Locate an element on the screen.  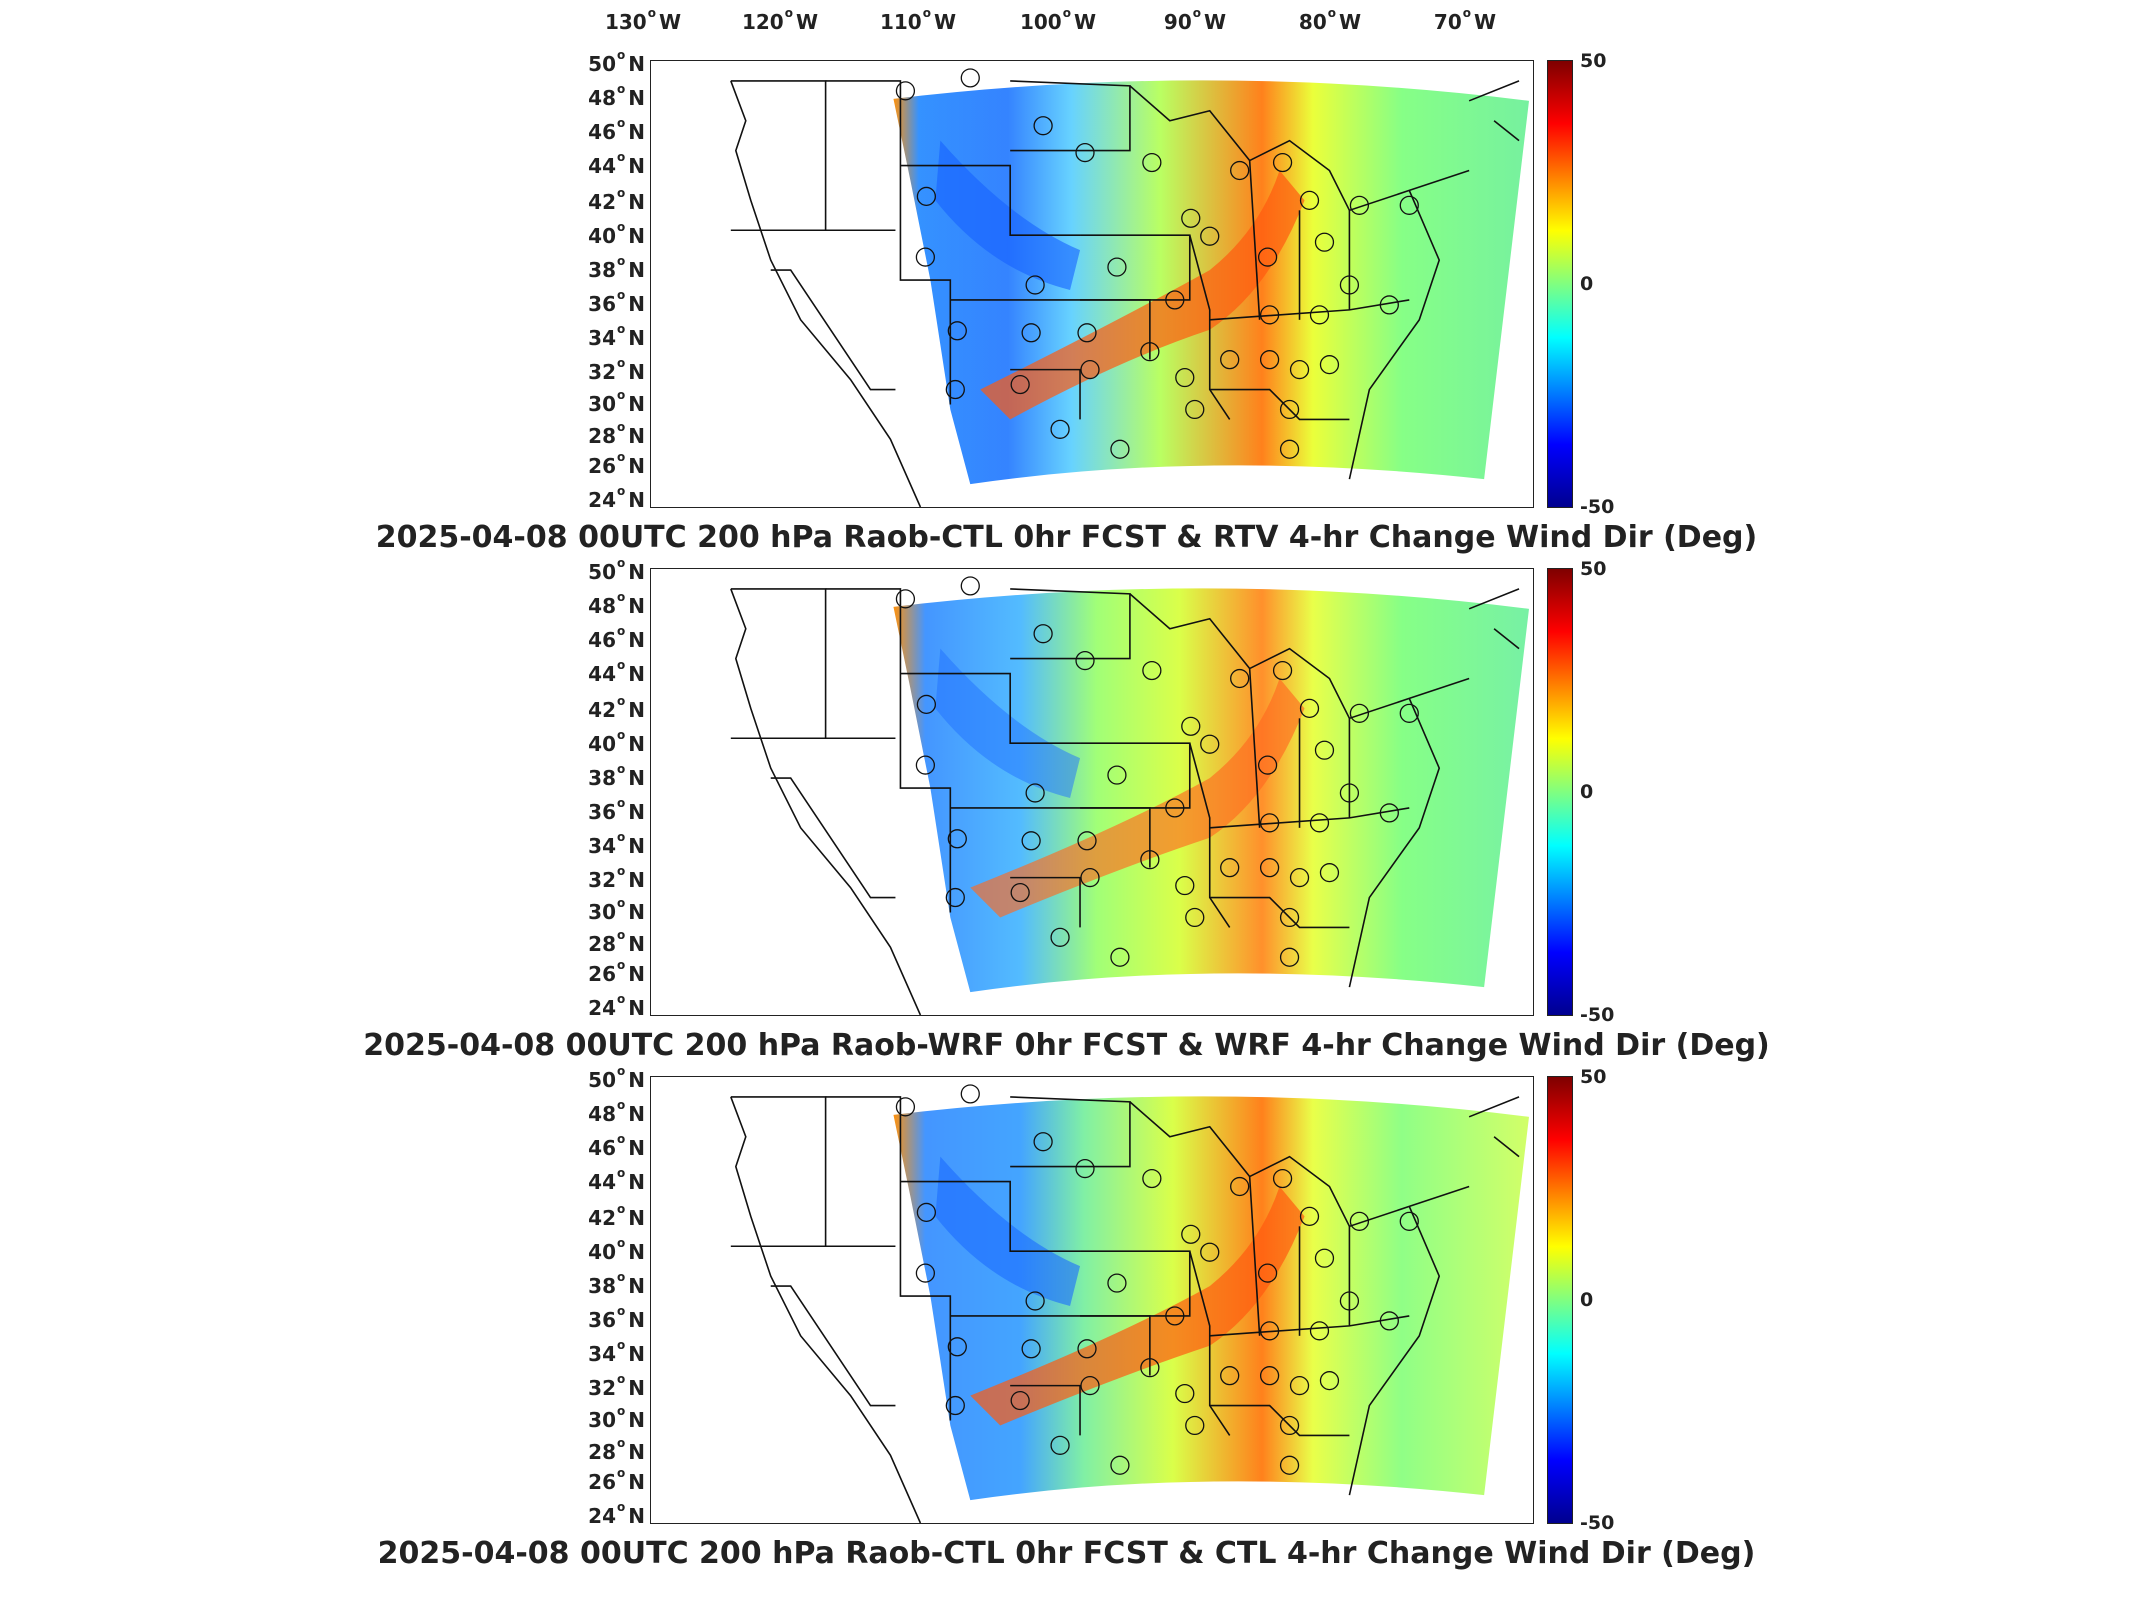
longitude-value: 120 is located at coordinates (762, 22).